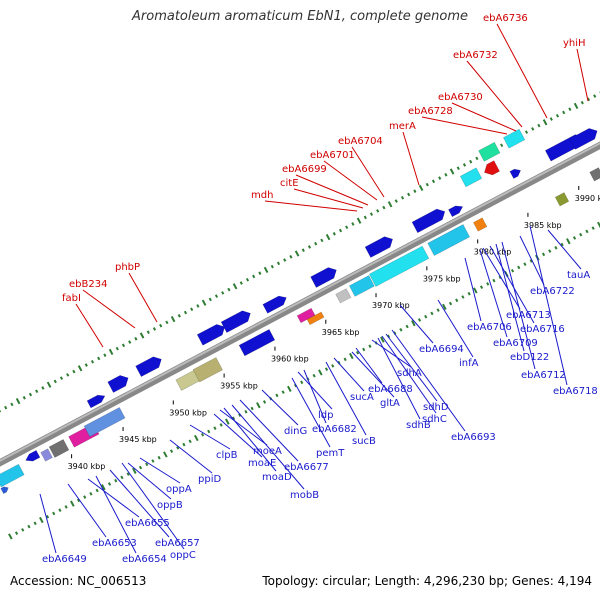 The image size is (600, 600). I want to click on gene-label: ebA6713, so click(528, 315).